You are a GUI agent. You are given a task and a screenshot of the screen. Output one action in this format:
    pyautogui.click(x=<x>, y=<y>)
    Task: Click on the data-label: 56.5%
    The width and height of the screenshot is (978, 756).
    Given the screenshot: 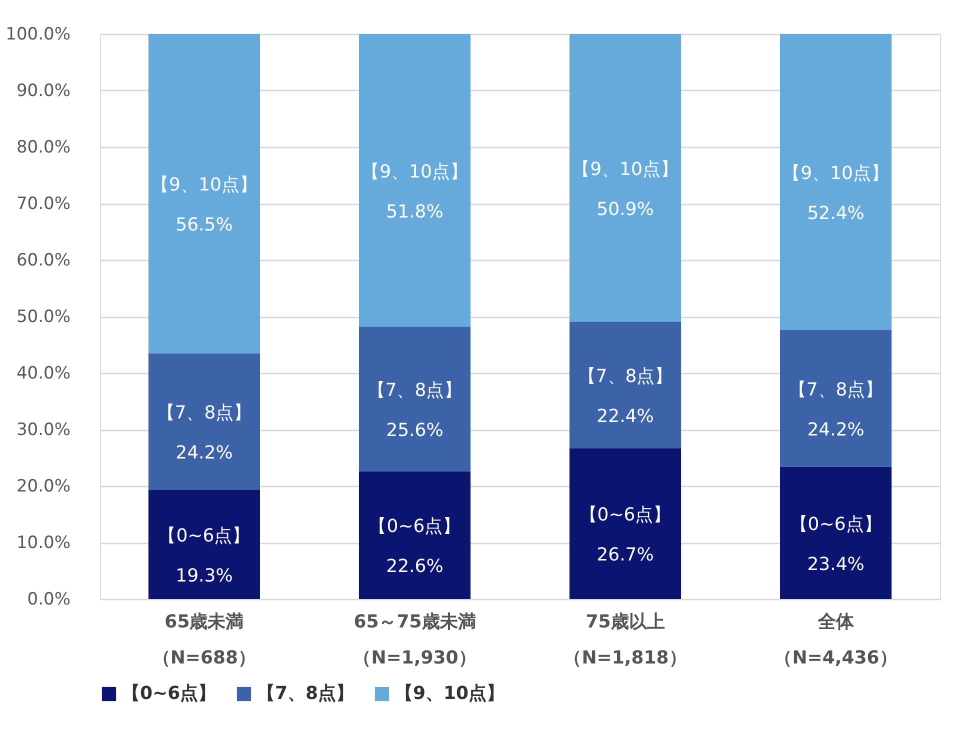 What is the action you would take?
    pyautogui.click(x=204, y=225)
    